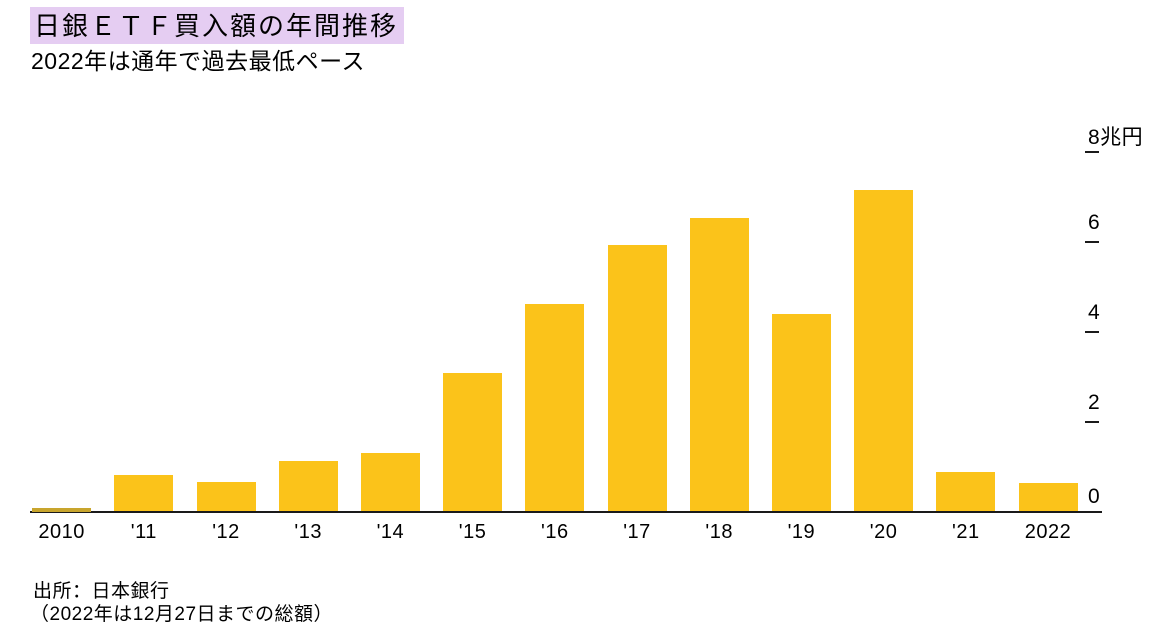 The image size is (1163, 639). Describe the element at coordinates (101, 591) in the screenshot. I see `source-line: 出所：日本銀行` at that location.